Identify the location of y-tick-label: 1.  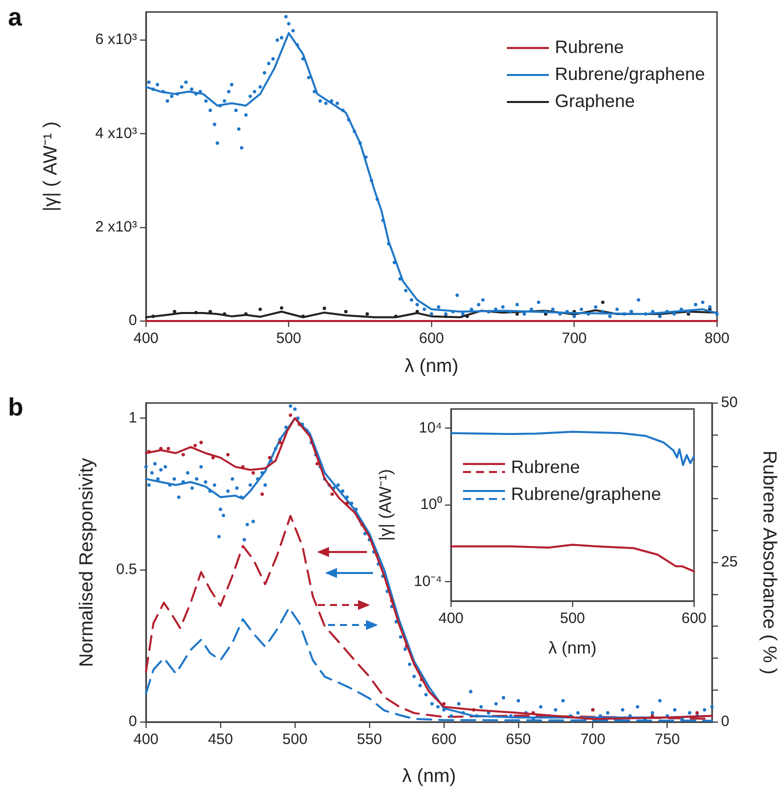
(132, 417).